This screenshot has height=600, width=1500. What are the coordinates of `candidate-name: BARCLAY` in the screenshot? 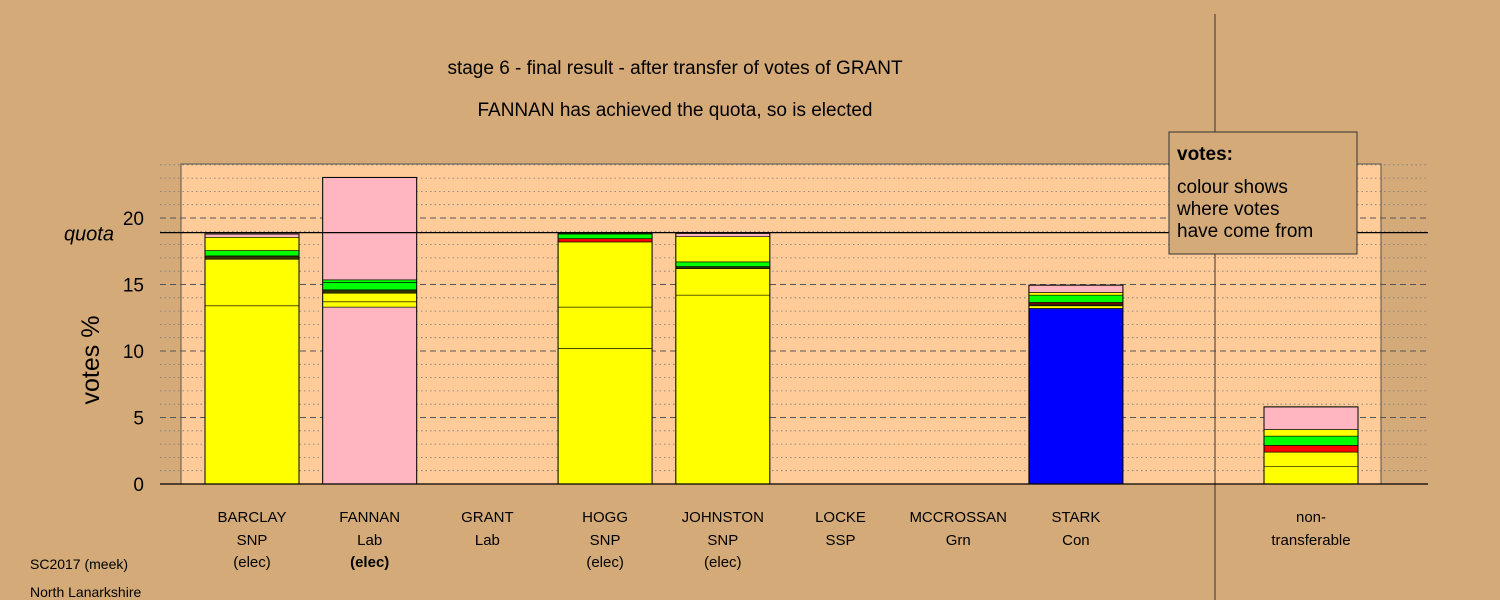 It's located at (252, 517).